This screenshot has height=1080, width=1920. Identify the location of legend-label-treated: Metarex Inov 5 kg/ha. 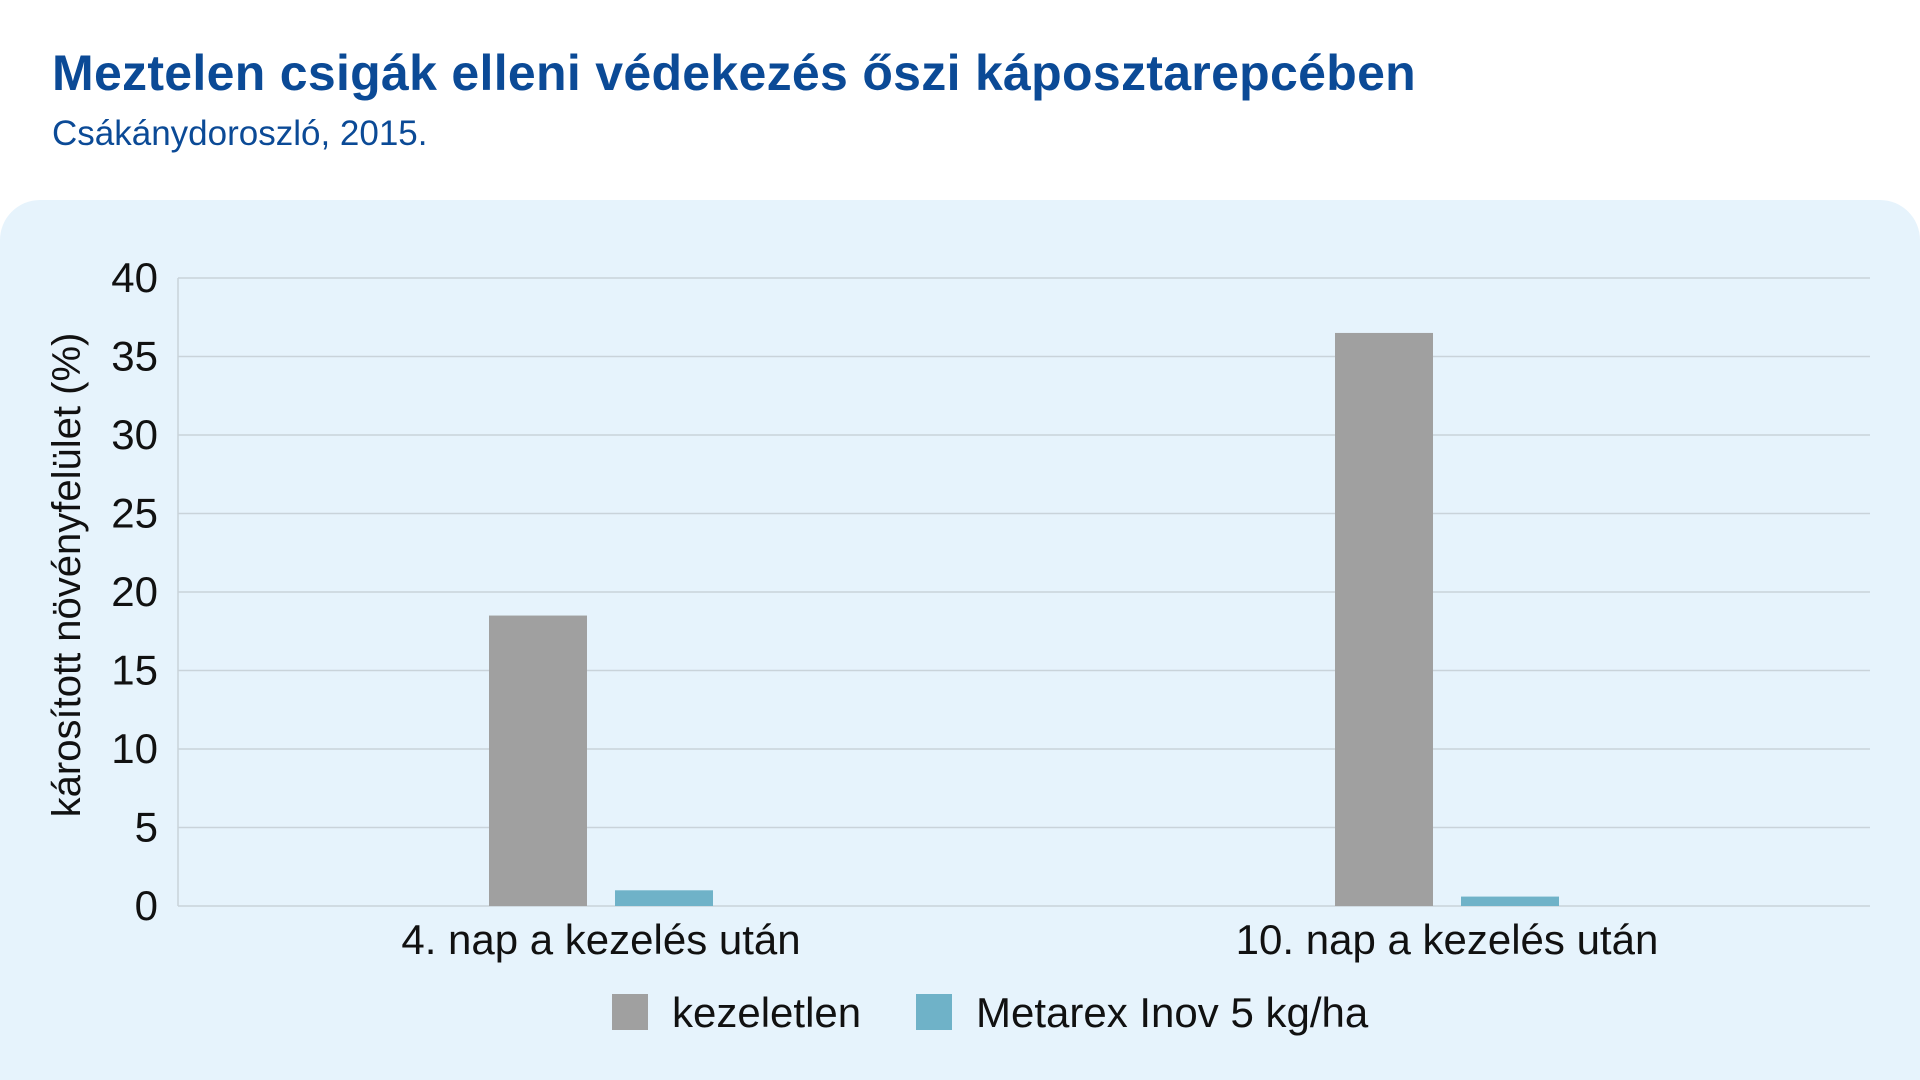
(1172, 1012).